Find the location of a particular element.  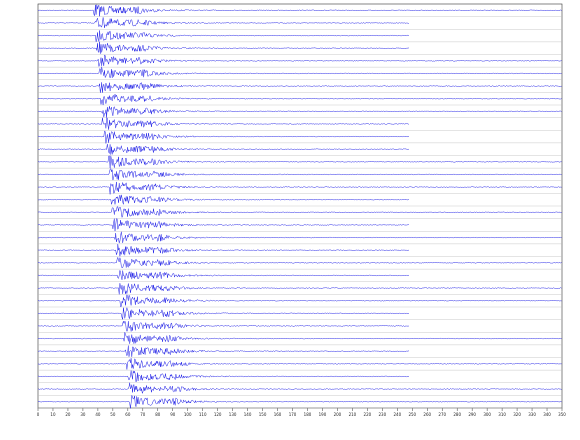

x-tick-label: 20 is located at coordinates (68, 414).